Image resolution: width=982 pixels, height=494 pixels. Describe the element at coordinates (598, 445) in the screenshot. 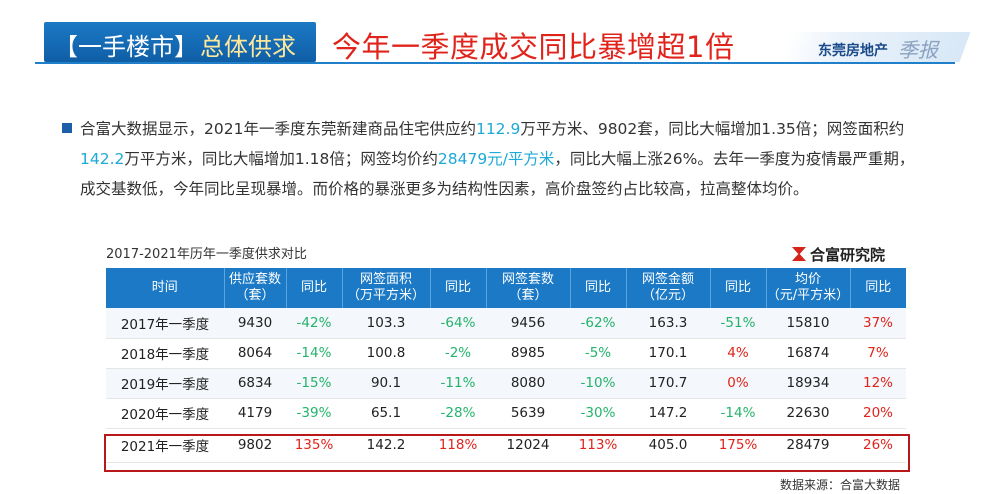

I see `value-cell: 113%` at that location.